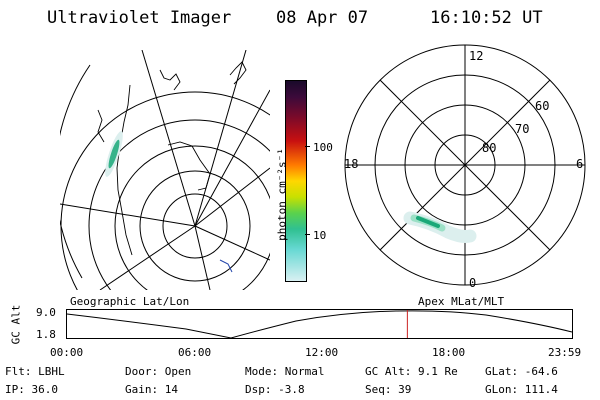 Image resolution: width=600 pixels, height=400 pixels. What do you see at coordinates (16, 324) in the screenshot?
I see `timeline-axis-title: GC Alt` at bounding box center [16, 324].